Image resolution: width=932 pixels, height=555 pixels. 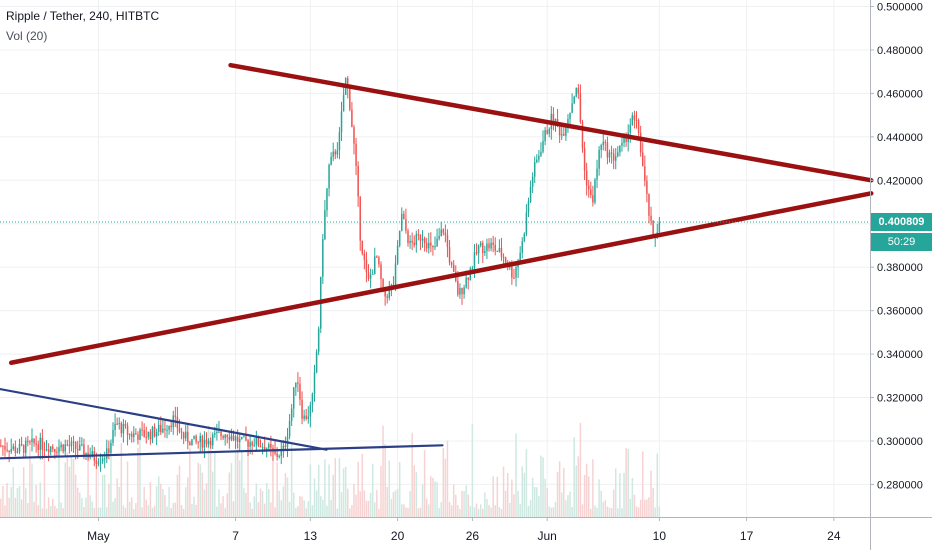 What do you see at coordinates (27, 36) in the screenshot?
I see `volume-indicator-label: Vol (20)` at bounding box center [27, 36].